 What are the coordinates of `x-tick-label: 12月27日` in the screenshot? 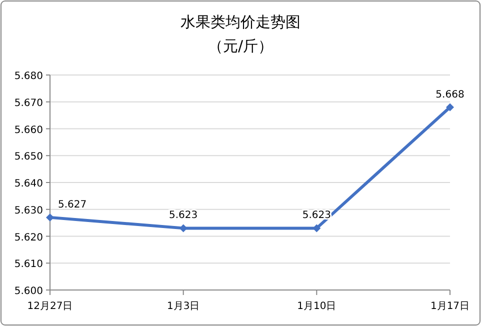 It's located at (50, 306).